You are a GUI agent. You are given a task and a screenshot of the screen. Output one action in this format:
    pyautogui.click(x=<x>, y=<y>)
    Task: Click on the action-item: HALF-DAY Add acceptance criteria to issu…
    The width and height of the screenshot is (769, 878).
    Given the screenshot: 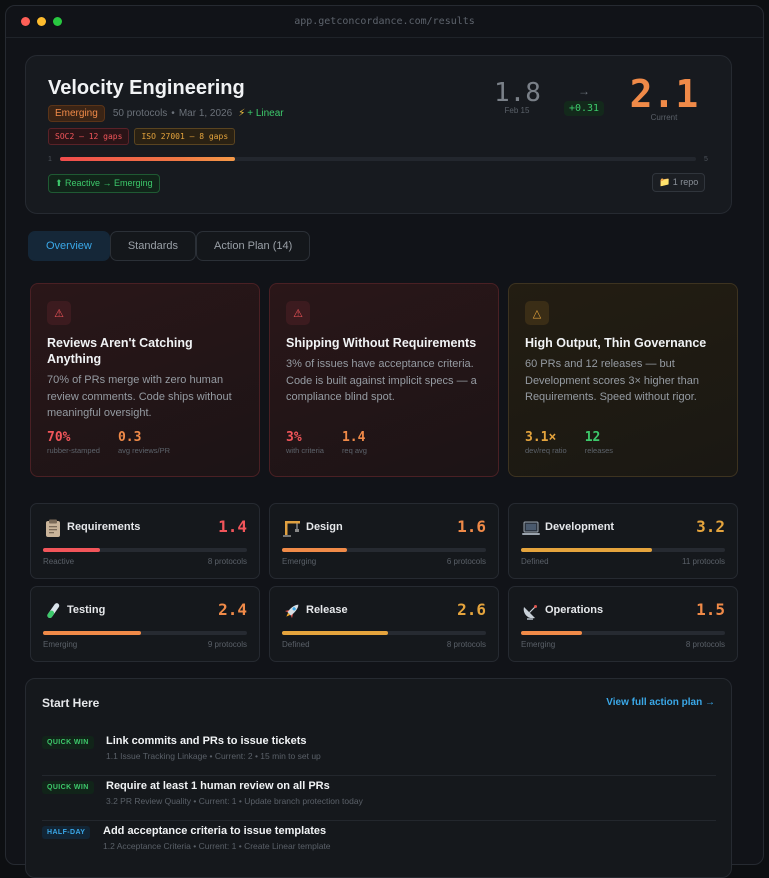 What is the action you would take?
    pyautogui.click(x=379, y=843)
    